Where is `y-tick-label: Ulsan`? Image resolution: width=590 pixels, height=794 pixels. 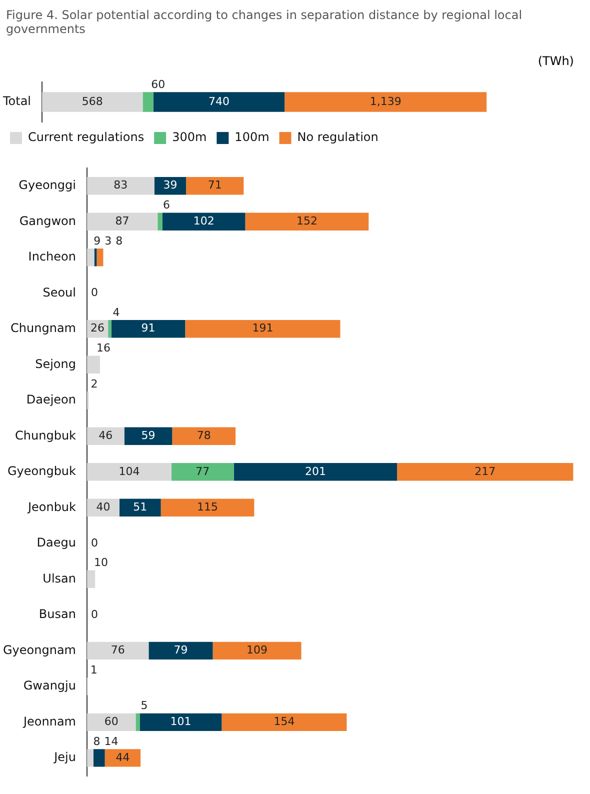 y-tick-label: Ulsan is located at coordinates (59, 578).